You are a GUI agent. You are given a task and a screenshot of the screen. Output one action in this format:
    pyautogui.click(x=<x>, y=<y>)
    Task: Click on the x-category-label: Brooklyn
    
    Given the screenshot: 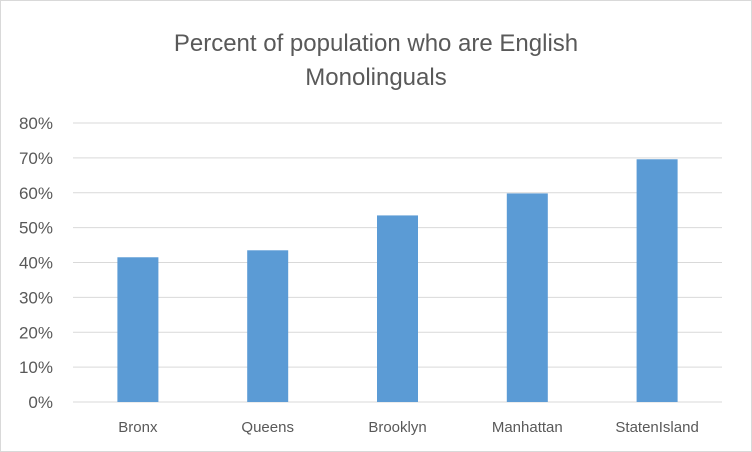 What is the action you would take?
    pyautogui.click(x=397, y=427)
    